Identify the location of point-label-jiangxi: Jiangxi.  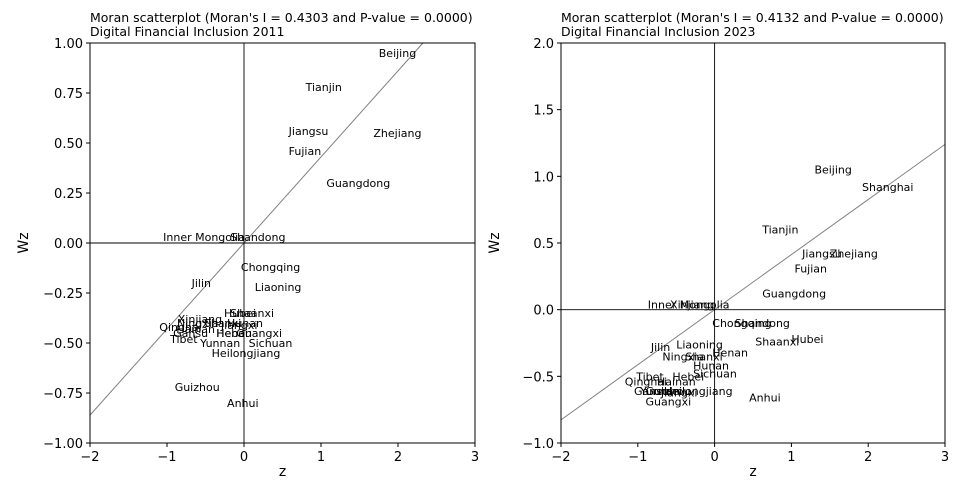
(239, 325).